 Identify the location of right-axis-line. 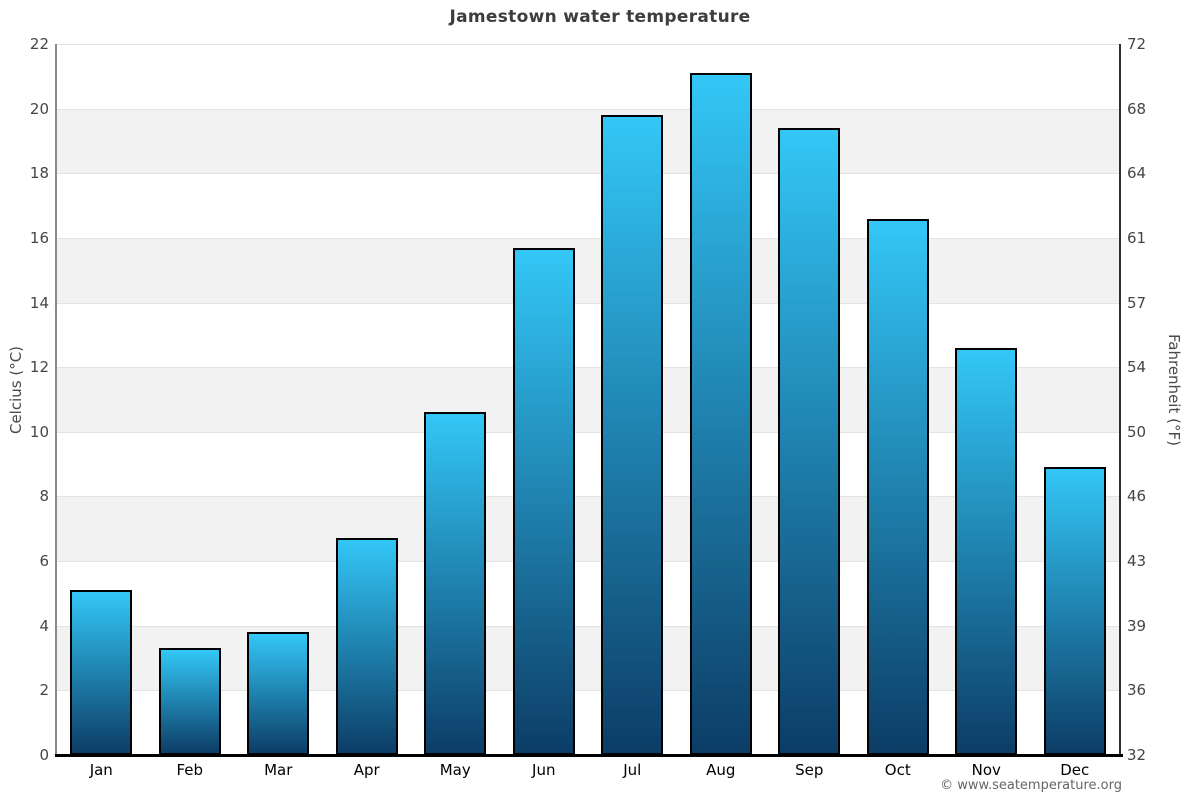
(1120, 399).